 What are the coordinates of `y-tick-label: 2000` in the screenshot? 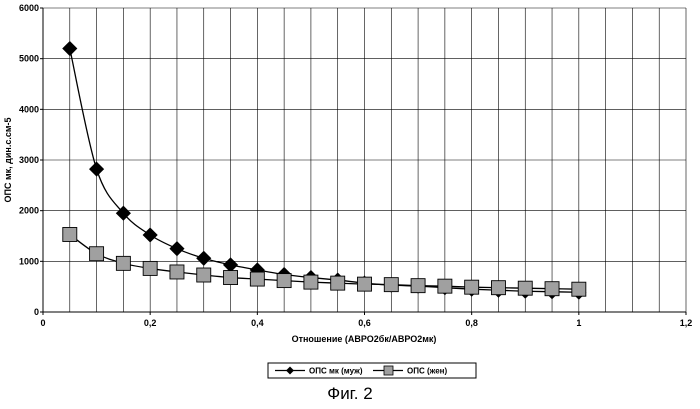 It's located at (29, 211).